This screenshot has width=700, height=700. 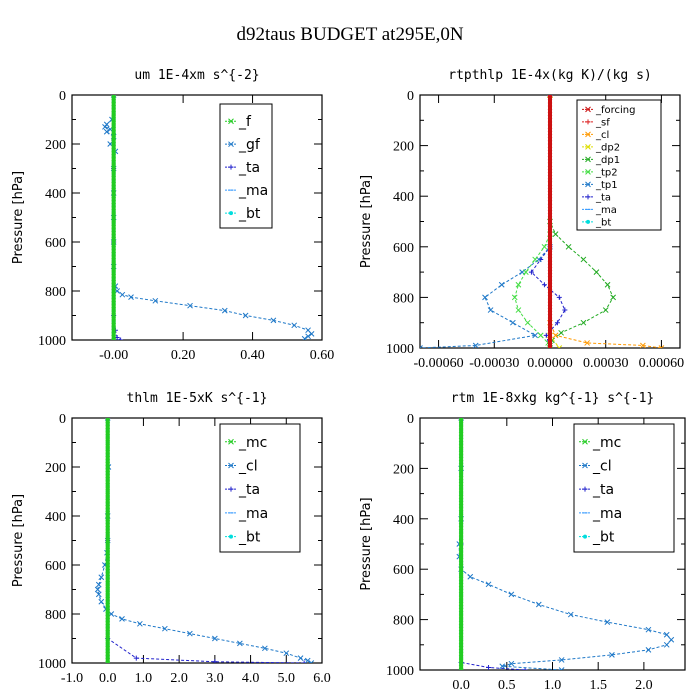 I want to click on plot-area, so click(x=542, y=221).